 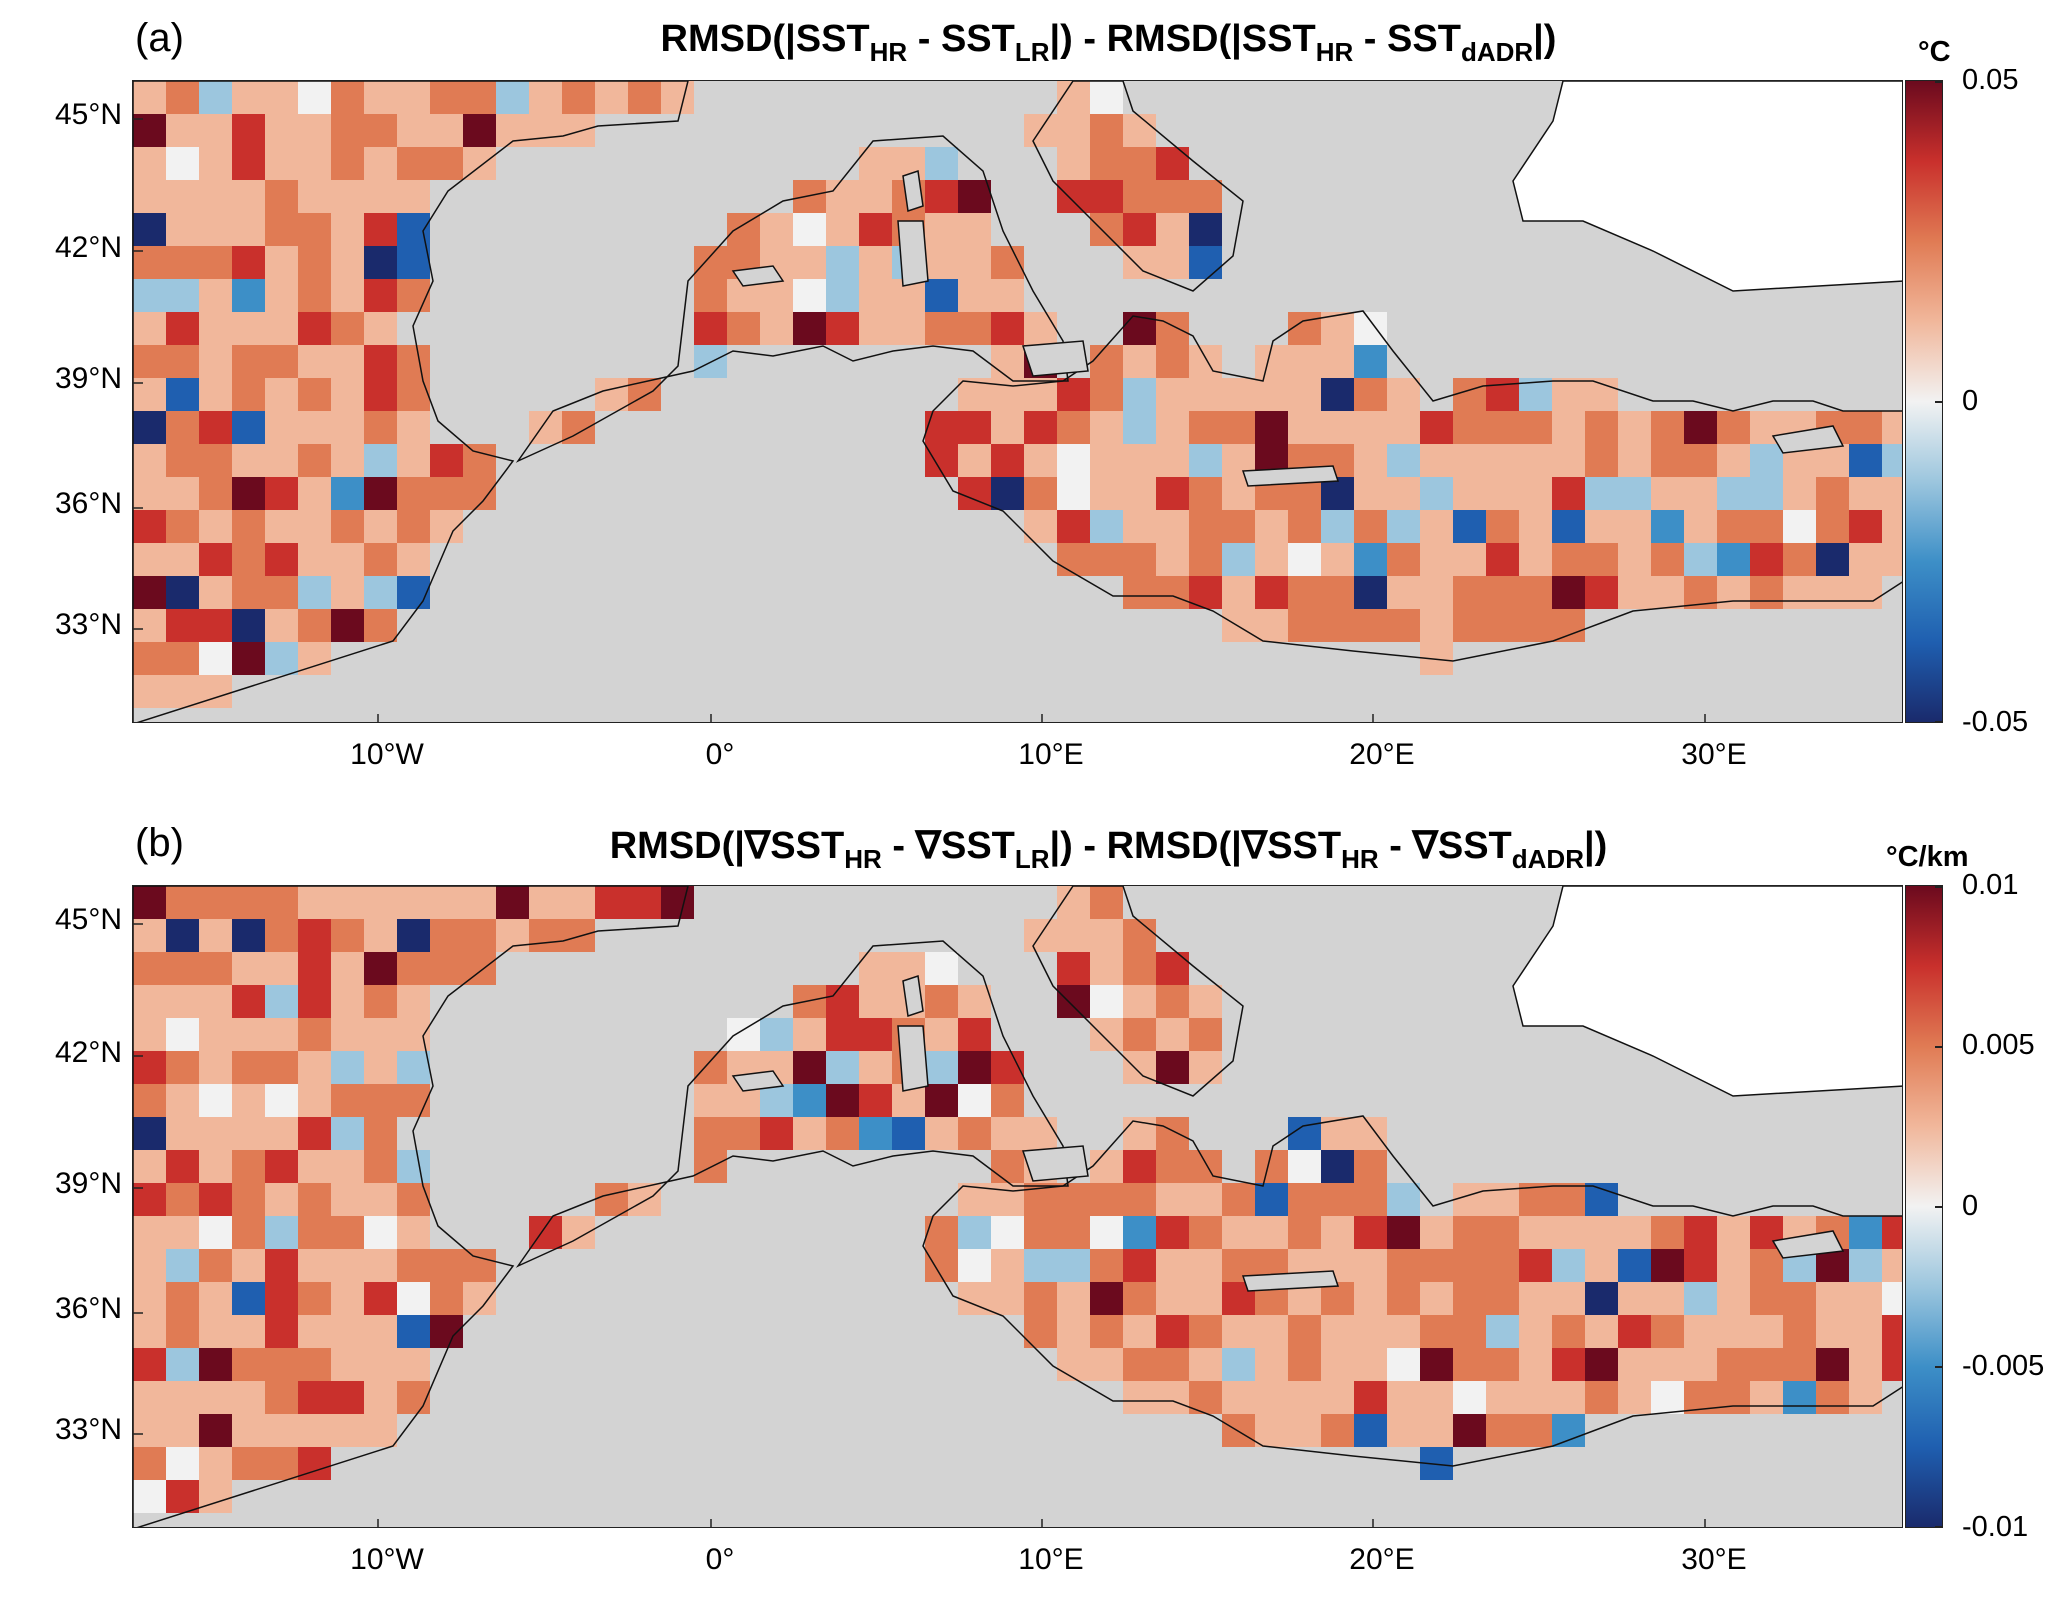 I want to click on lon-label-10w: 10°W, so click(x=387, y=754).